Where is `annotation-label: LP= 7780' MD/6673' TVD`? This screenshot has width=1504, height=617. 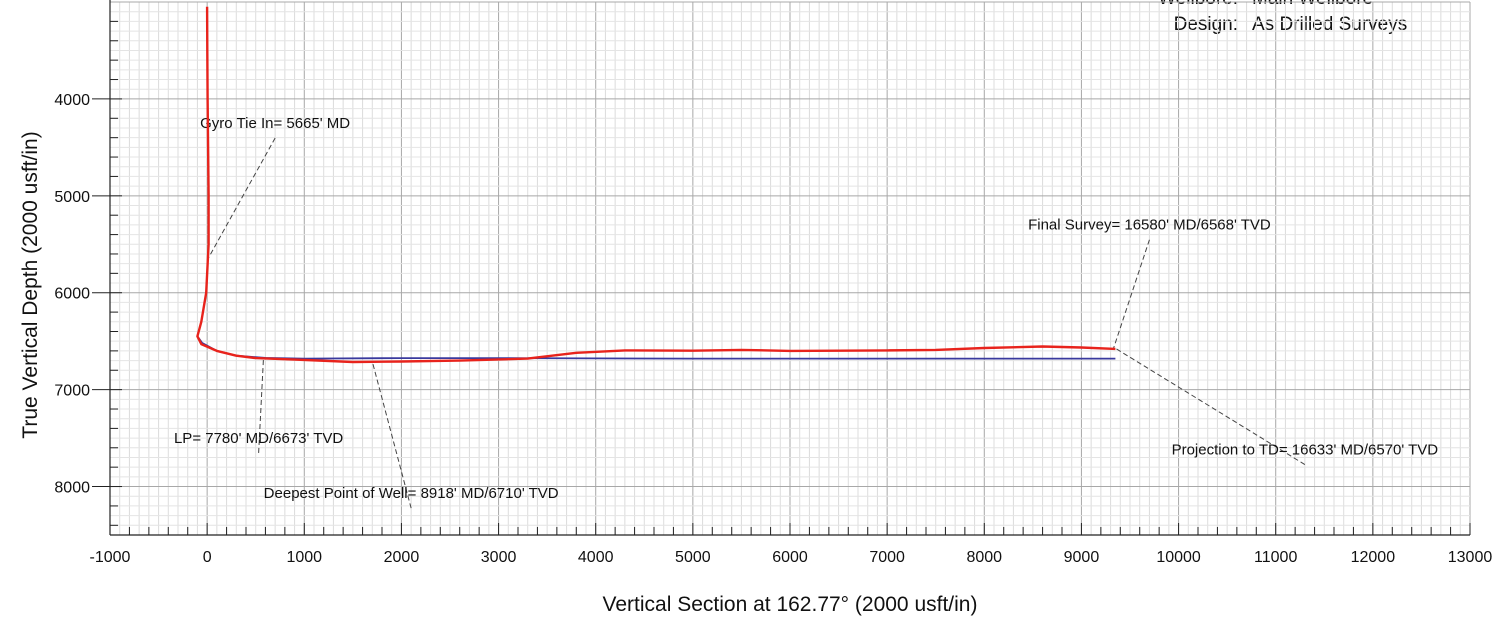 annotation-label: LP= 7780' MD/6673' TVD is located at coordinates (258, 438).